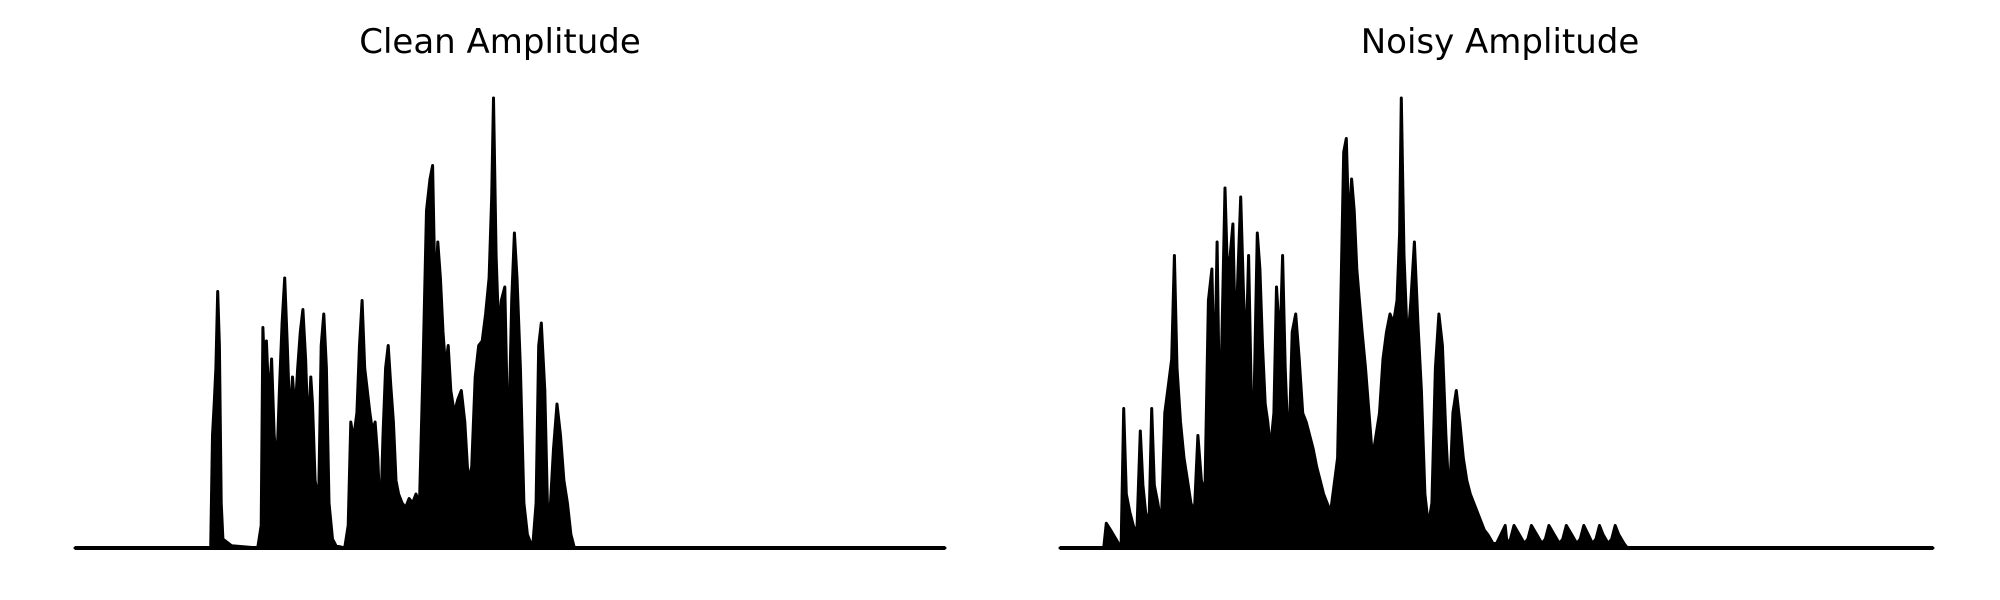 This screenshot has height=600, width=2000. Describe the element at coordinates (500, 42) in the screenshot. I see `clean-amplitude-title: Clean Amplitude` at that location.